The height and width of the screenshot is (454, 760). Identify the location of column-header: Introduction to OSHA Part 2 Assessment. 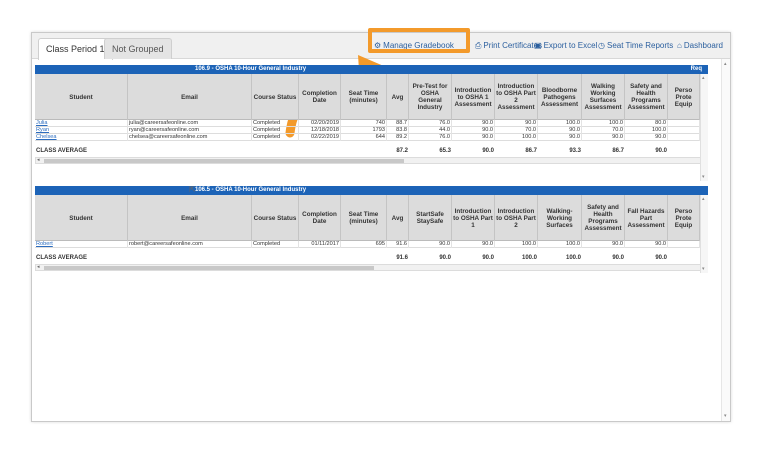
(516, 97).